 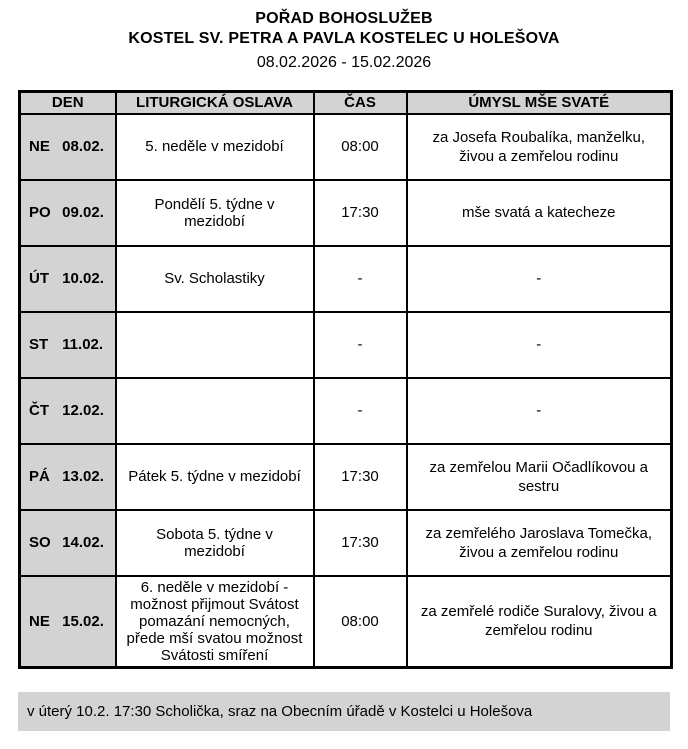 What do you see at coordinates (40, 212) in the screenshot?
I see `day-abbreviation: PO` at bounding box center [40, 212].